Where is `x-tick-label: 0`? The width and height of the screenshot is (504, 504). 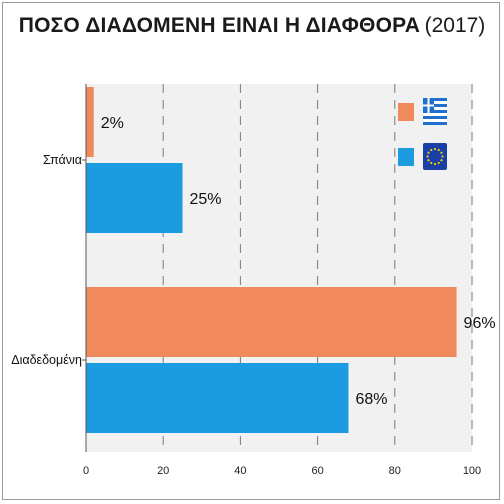
x-tick-label: 0 is located at coordinates (86, 471).